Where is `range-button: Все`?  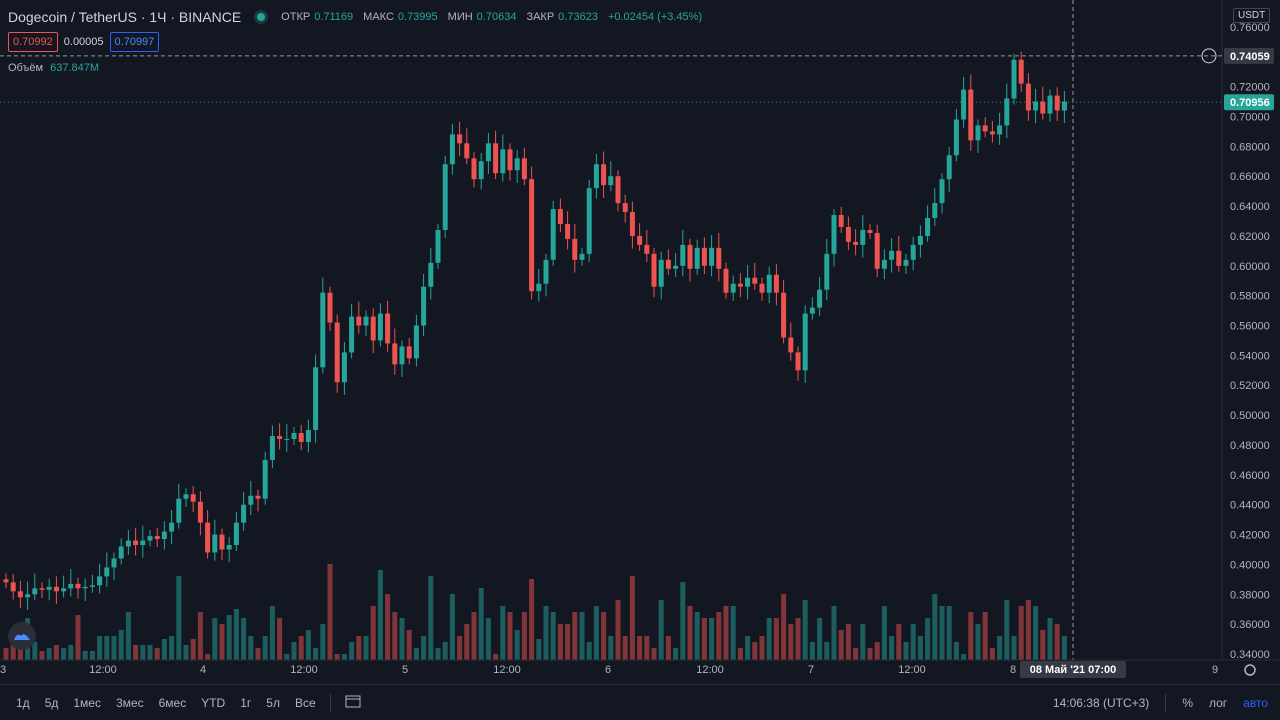 range-button: Все is located at coordinates (305, 702).